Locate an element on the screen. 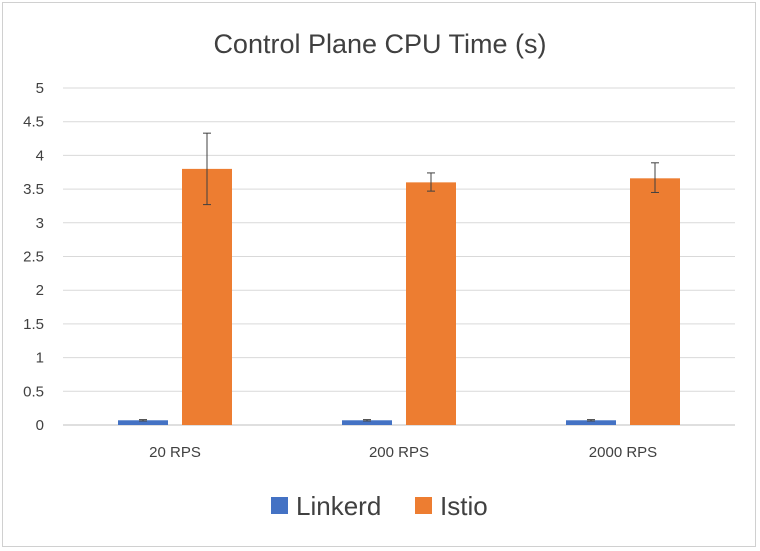  y-axis-ticks: 0 0.5 1 1.5 2 2.5 3 3.5 4 4.5 5 is located at coordinates (33, 257).